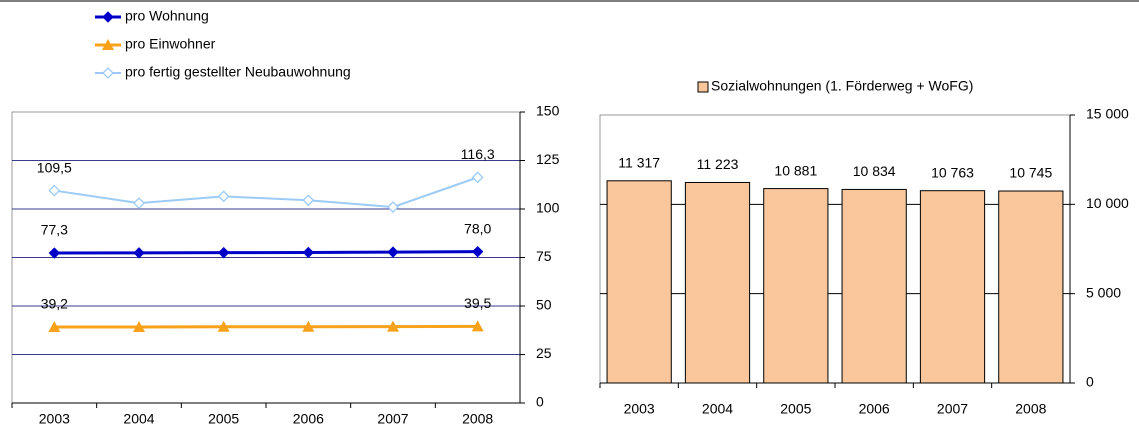 This screenshot has height=435, width=1139. I want to click on data-label: 77,3, so click(54, 230).